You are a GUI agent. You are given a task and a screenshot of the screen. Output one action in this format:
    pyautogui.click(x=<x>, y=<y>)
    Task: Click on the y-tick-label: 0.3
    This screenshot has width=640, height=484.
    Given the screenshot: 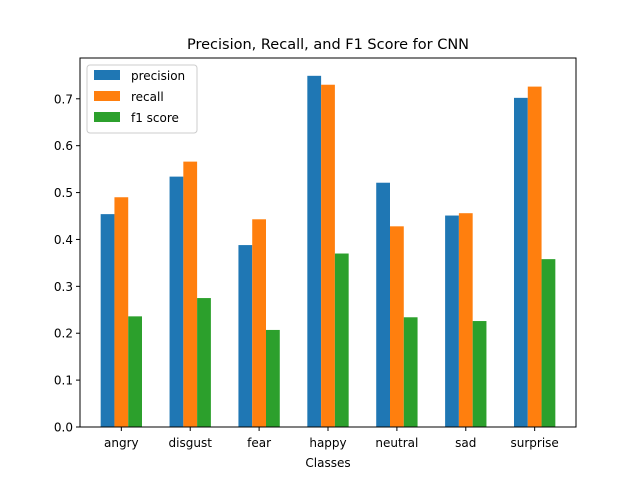 What is the action you would take?
    pyautogui.click(x=63, y=287)
    